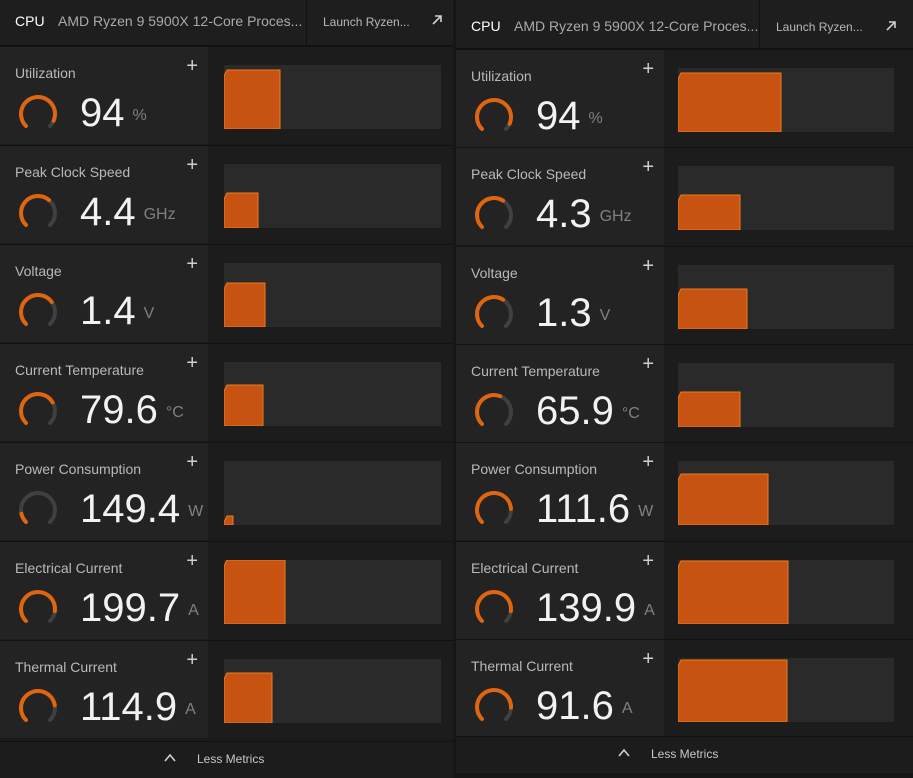 This screenshot has height=778, width=913. I want to click on metric-summary: Electrical Current +199.7 A, so click(104, 590).